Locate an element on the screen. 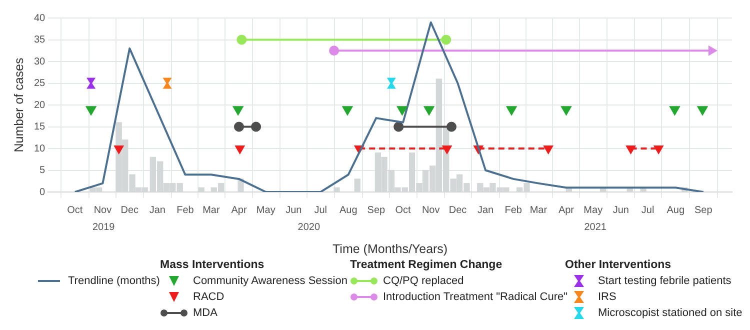  legend-label: Introduction Treatment "Radical Cure" is located at coordinates (475, 297).